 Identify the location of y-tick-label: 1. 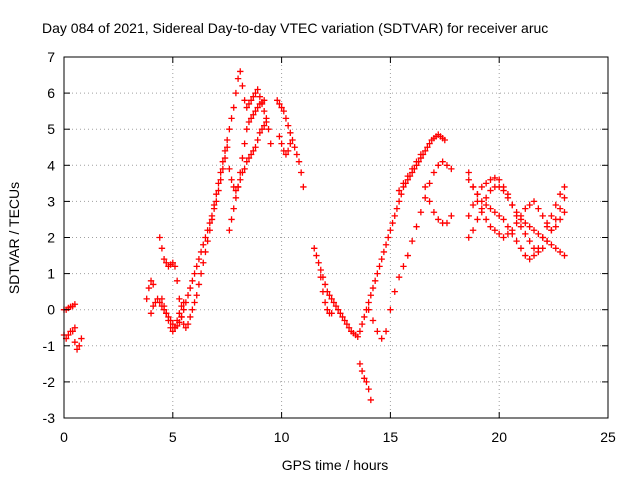
(51, 274).